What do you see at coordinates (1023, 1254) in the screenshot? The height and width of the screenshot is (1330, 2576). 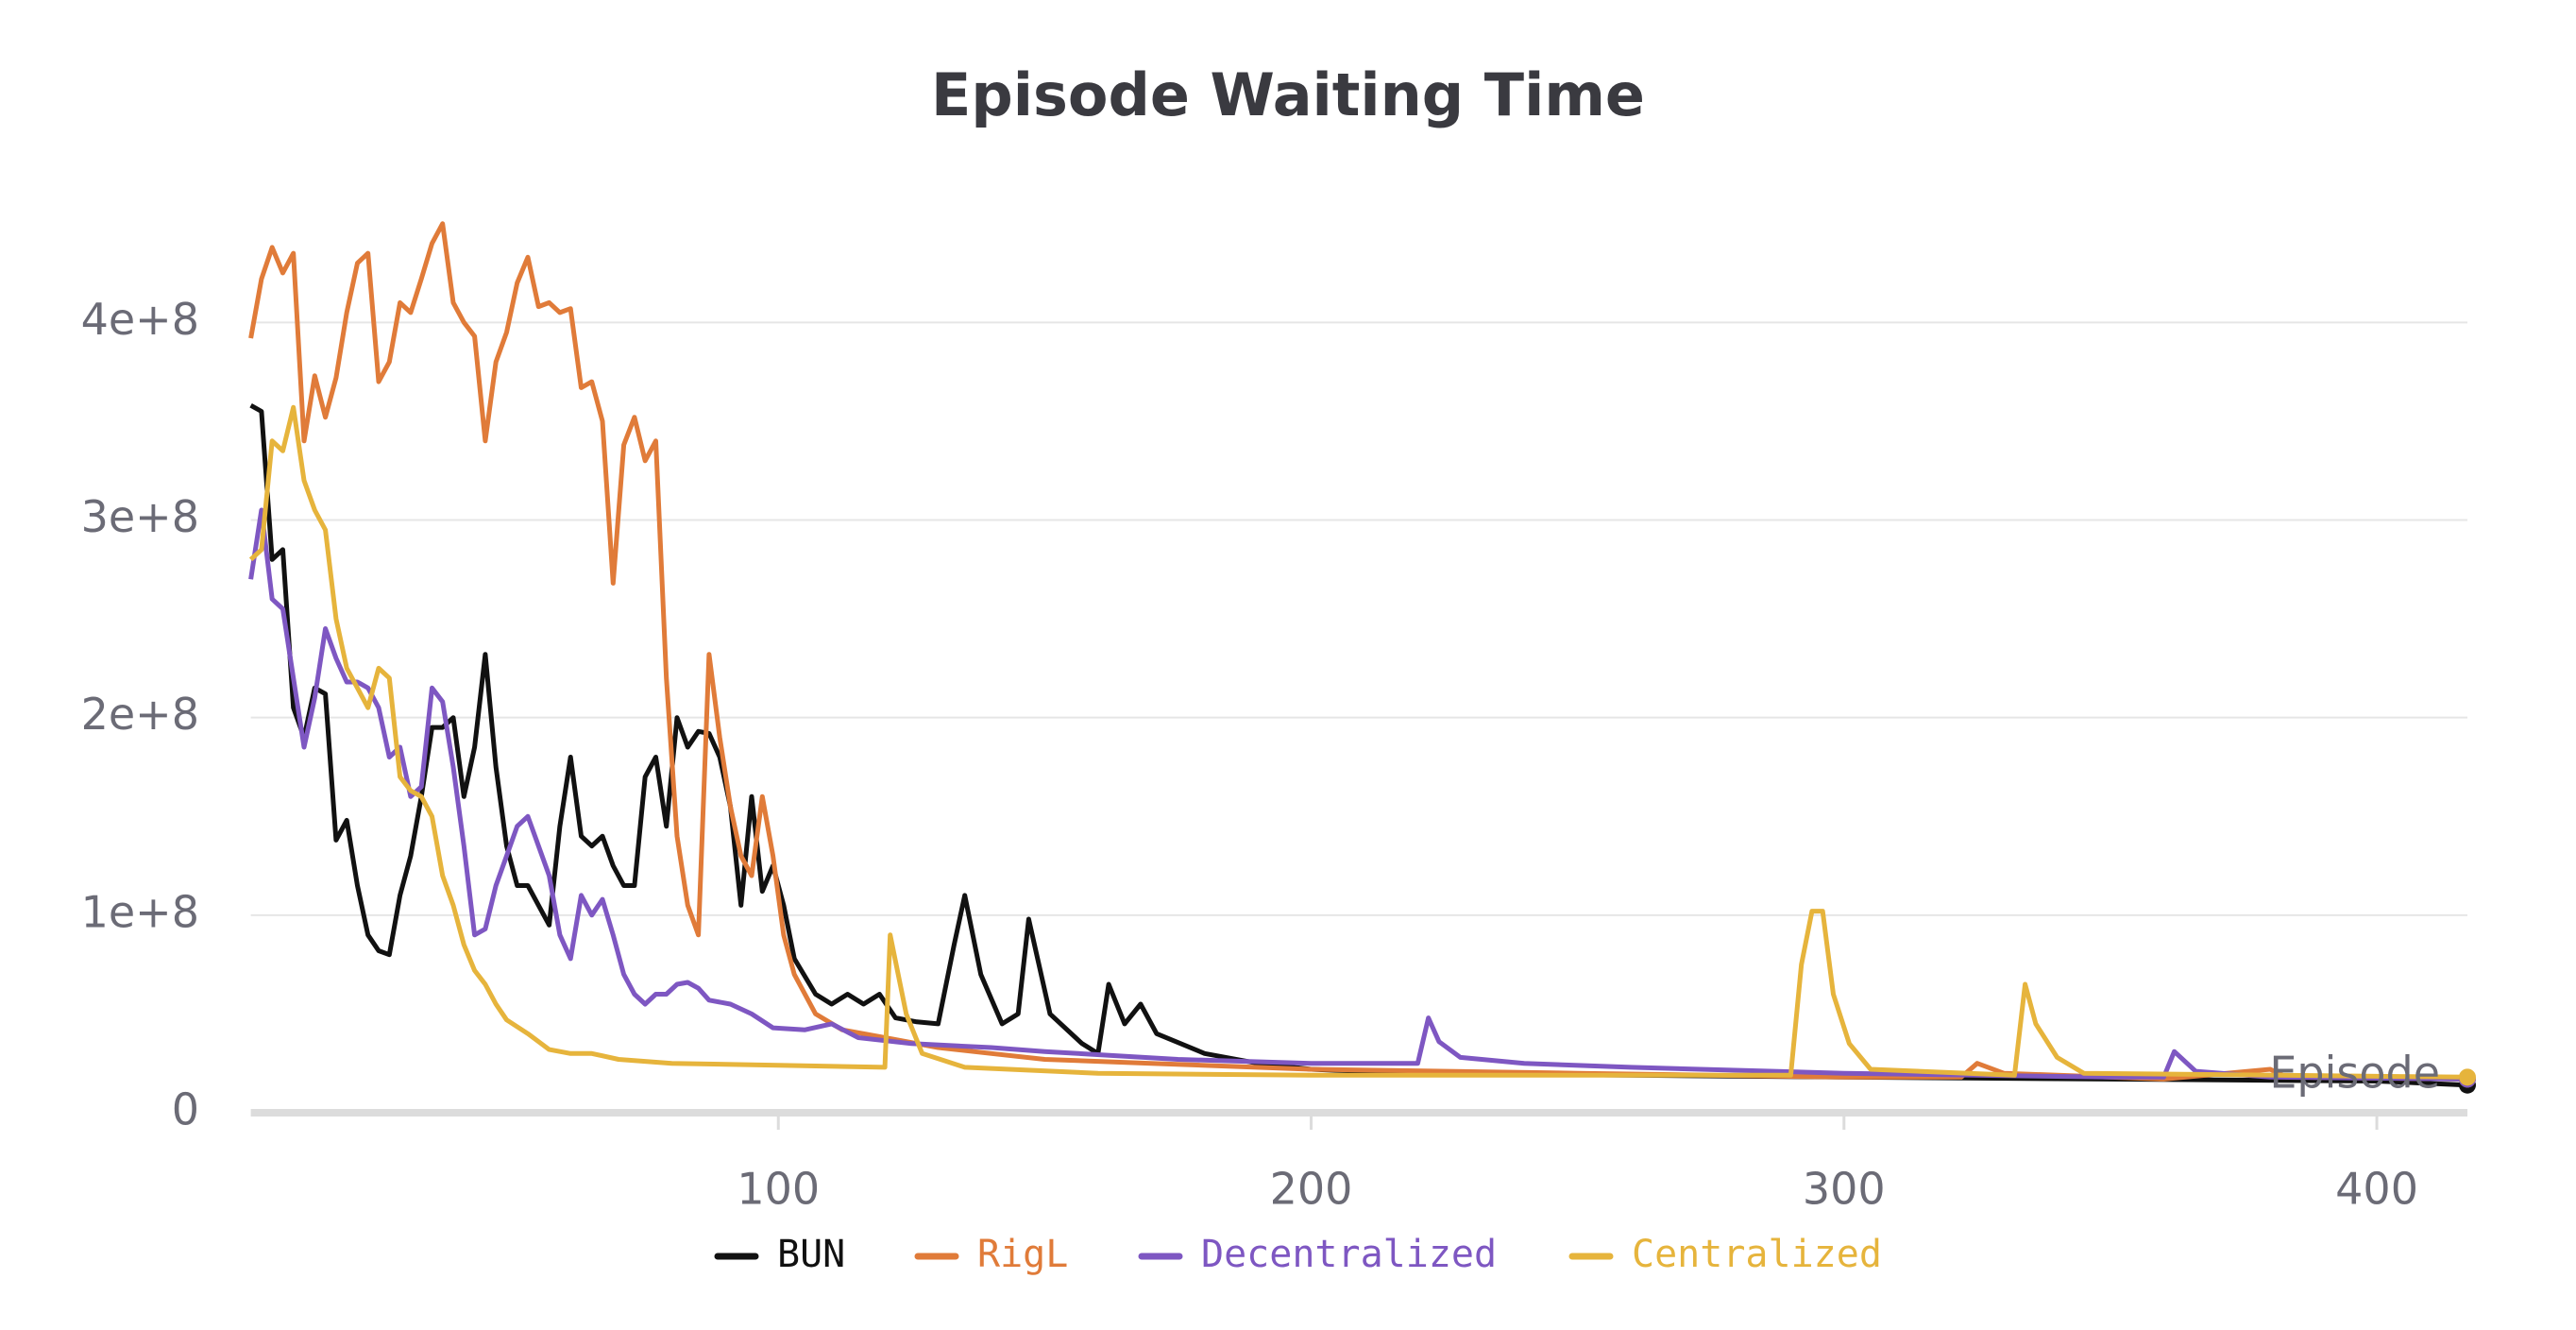 I see `legend-label: RigL` at bounding box center [1023, 1254].